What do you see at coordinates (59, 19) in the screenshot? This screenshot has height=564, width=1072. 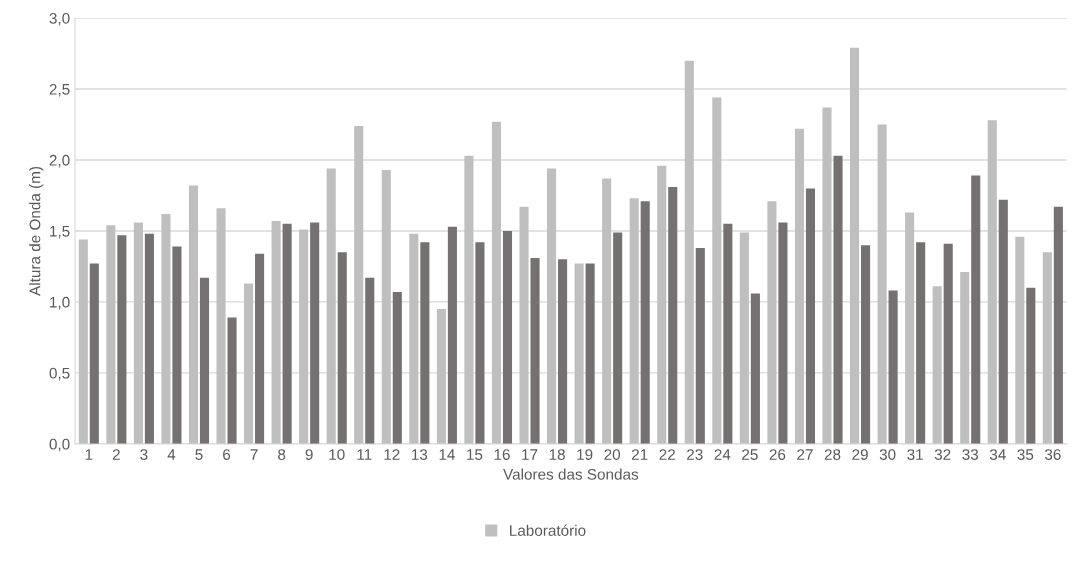 I see `y-tick-label: 3,0` at bounding box center [59, 19].